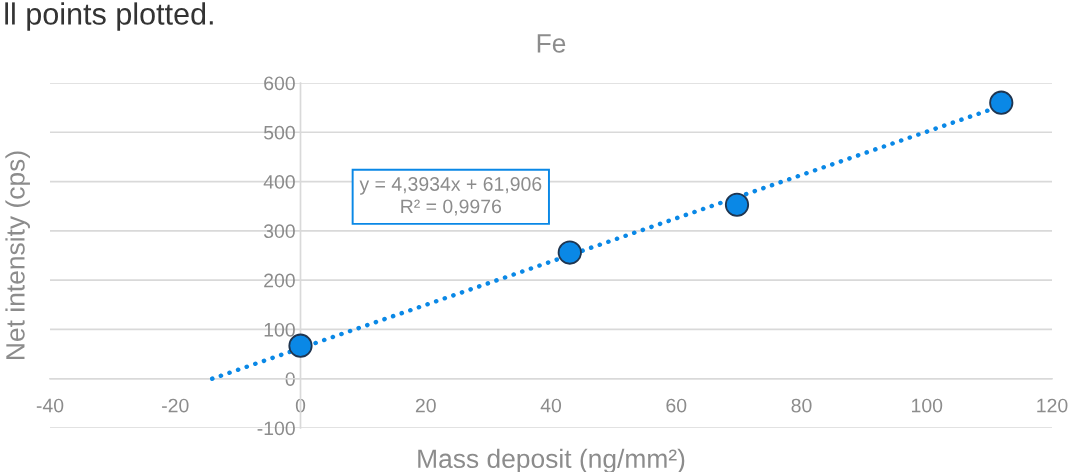  I want to click on x-tick-label: 80, so click(801, 405).